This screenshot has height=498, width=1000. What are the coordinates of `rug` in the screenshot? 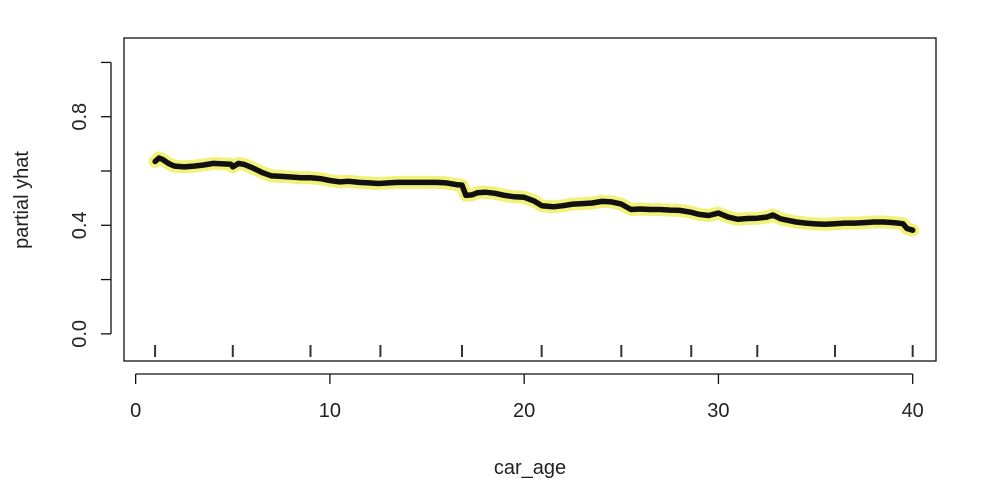 It's located at (534, 351).